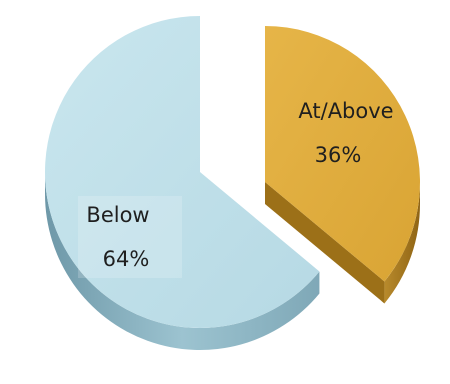 This screenshot has height=384, width=450. What do you see at coordinates (117, 215) in the screenshot?
I see `slice-label-below: Below` at bounding box center [117, 215].